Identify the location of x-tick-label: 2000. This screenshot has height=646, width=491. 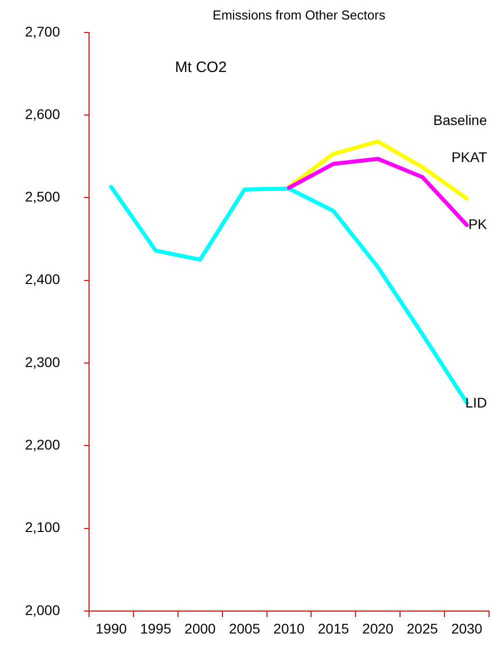
(200, 628).